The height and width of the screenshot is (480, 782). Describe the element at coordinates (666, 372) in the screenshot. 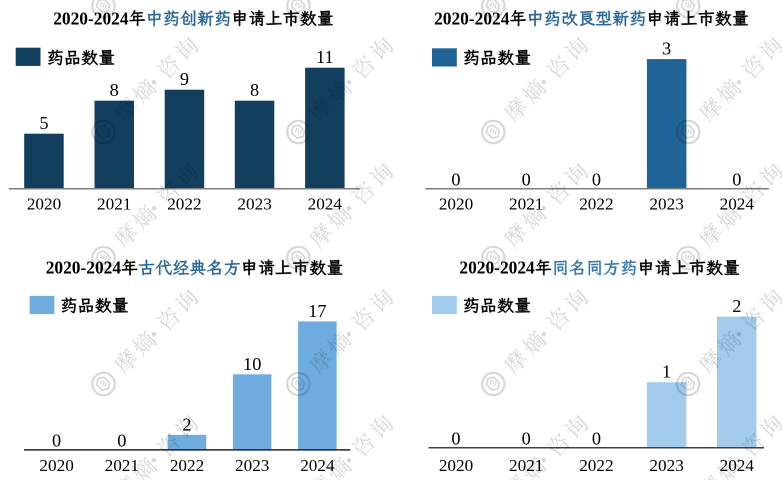

I see `svg-text: 1` at that location.